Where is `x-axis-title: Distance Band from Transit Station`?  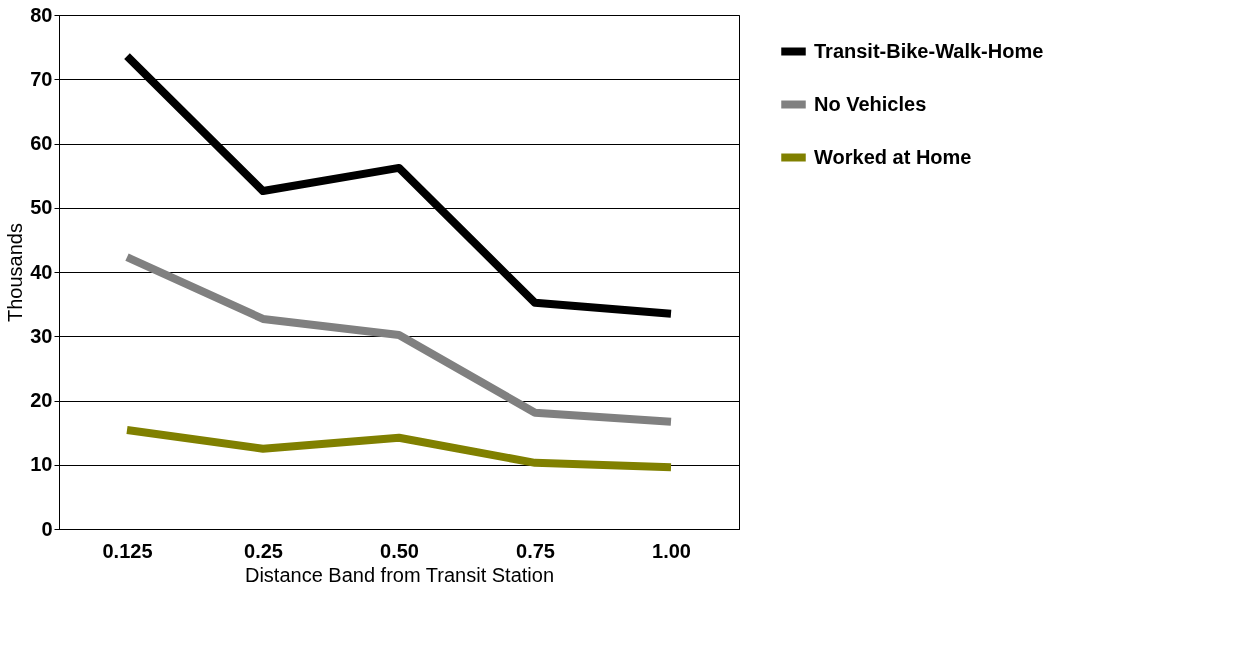
x-axis-title: Distance Band from Transit Station is located at coordinates (399, 574).